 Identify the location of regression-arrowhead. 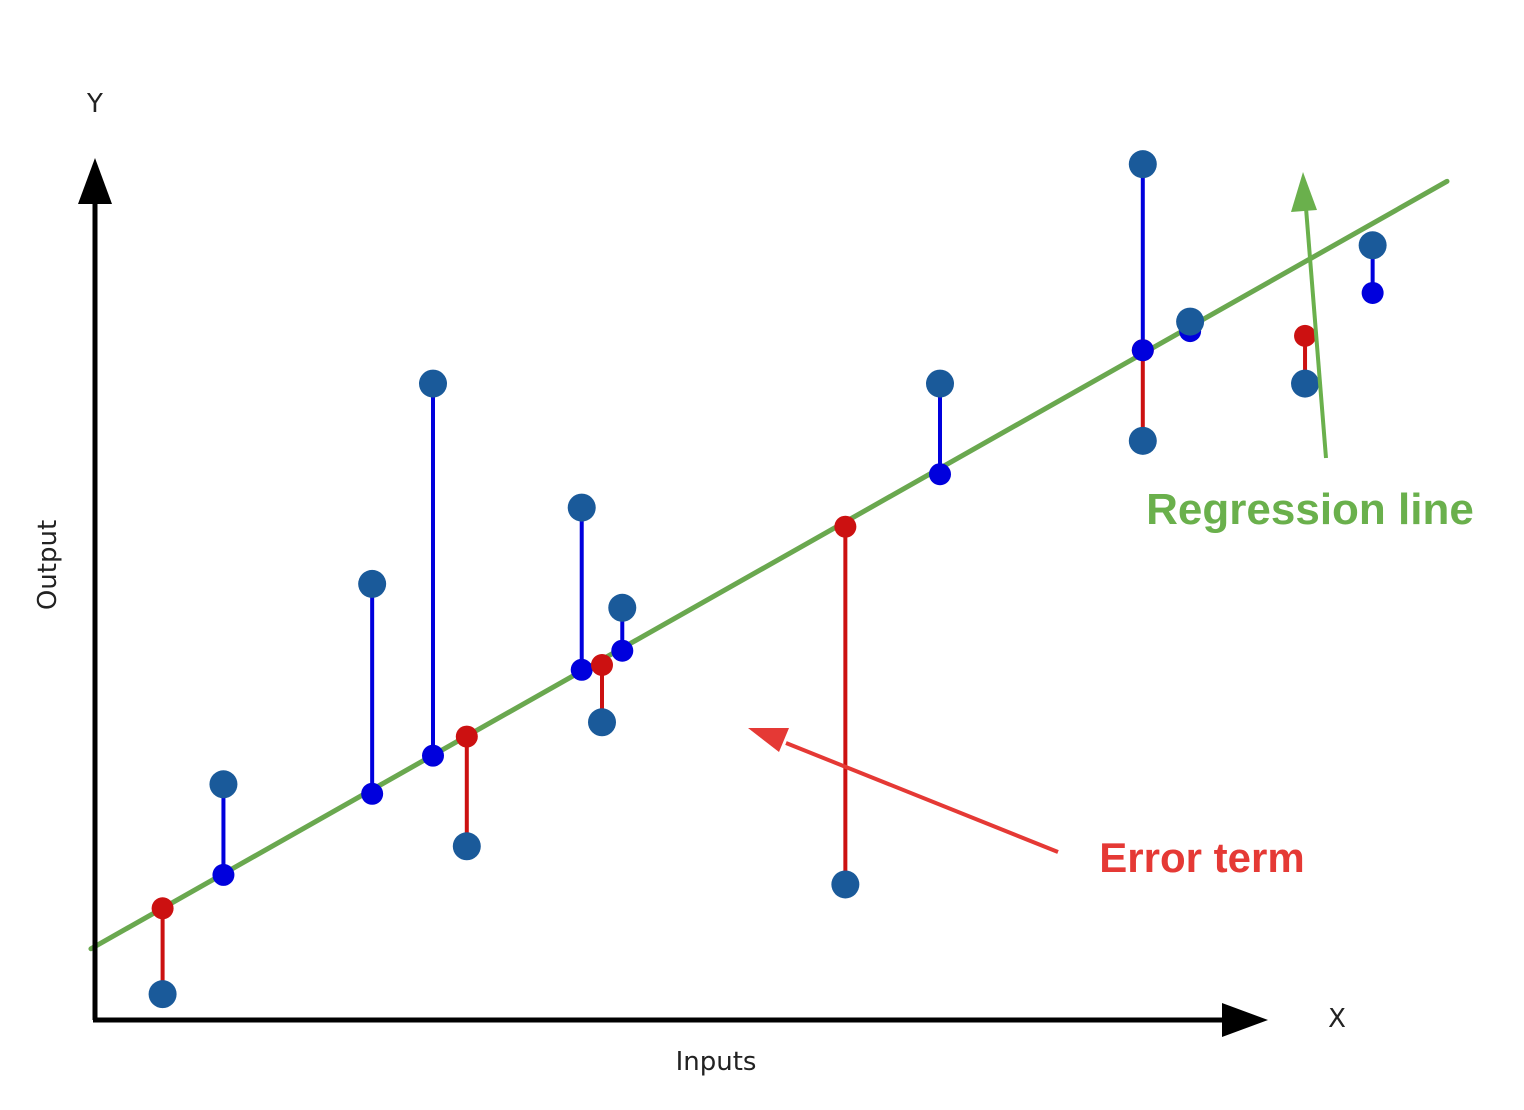
(1304, 192).